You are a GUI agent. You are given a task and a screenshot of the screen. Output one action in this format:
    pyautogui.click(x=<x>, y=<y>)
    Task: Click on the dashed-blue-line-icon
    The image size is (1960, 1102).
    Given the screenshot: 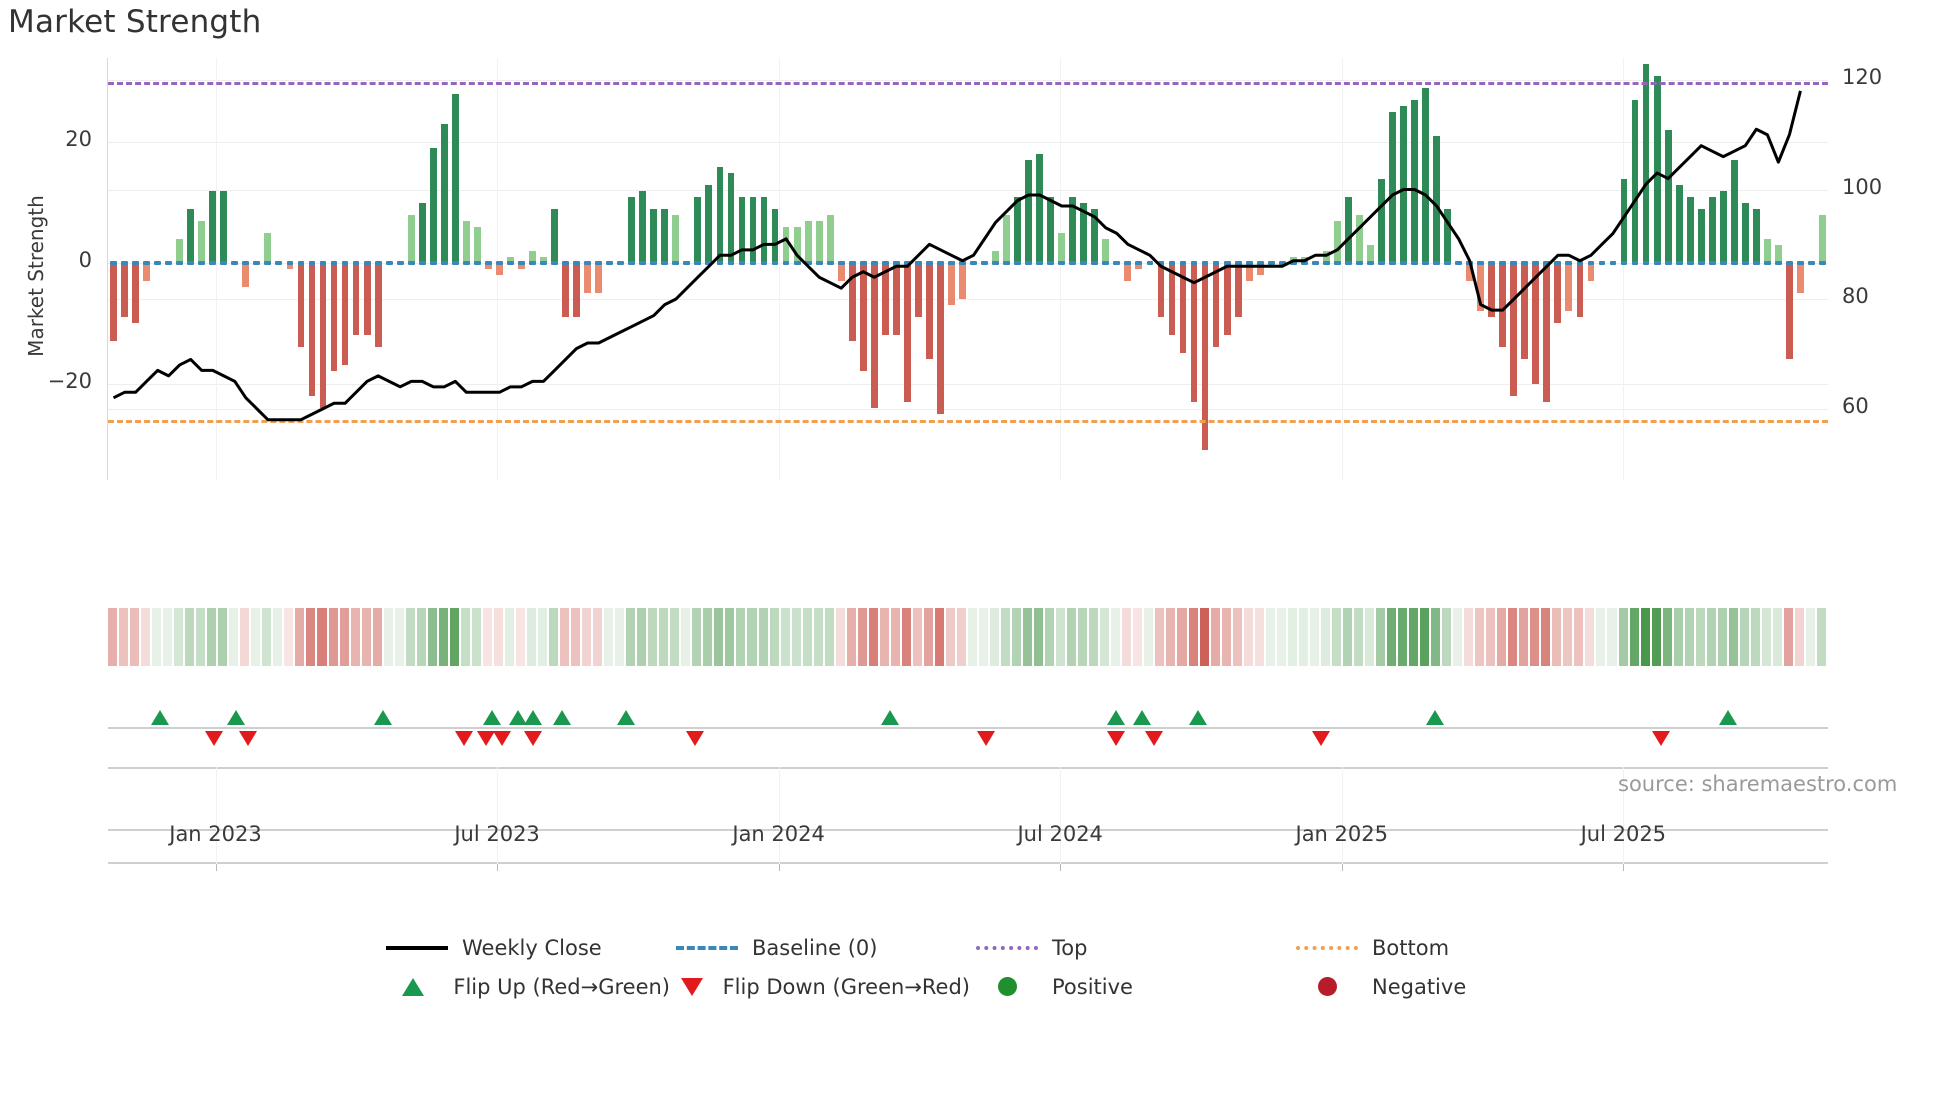 What is the action you would take?
    pyautogui.click(x=707, y=947)
    